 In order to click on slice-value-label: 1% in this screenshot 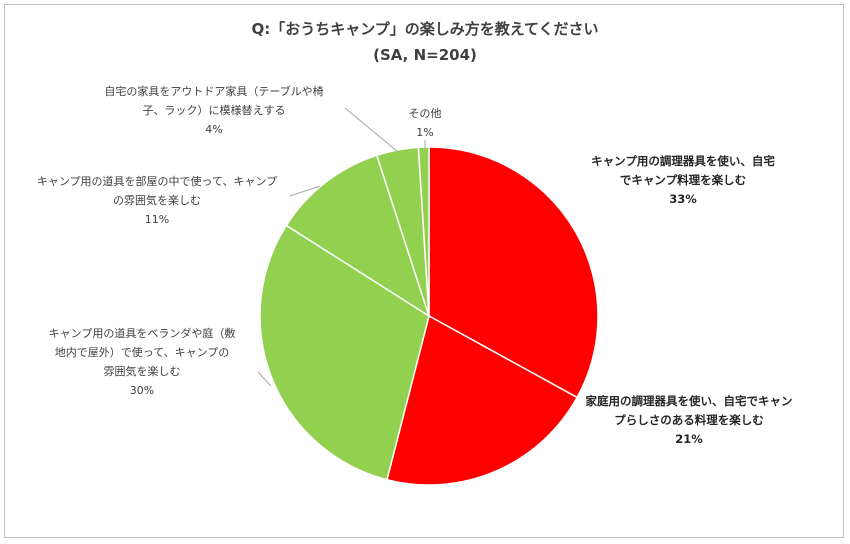, I will do `click(425, 132)`.